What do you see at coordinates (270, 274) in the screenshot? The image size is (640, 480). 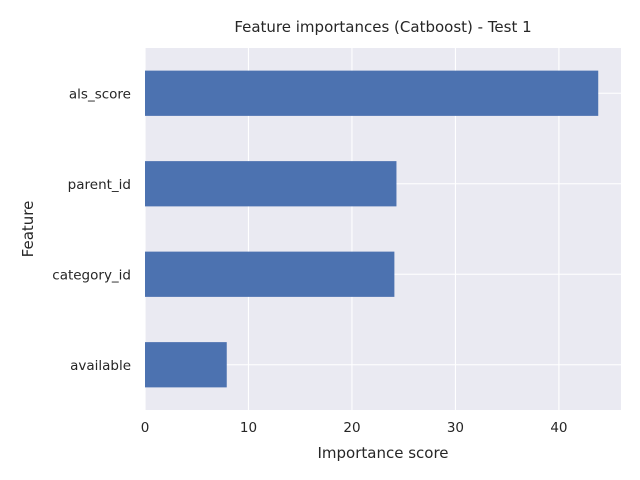 I see `bar-category_id` at bounding box center [270, 274].